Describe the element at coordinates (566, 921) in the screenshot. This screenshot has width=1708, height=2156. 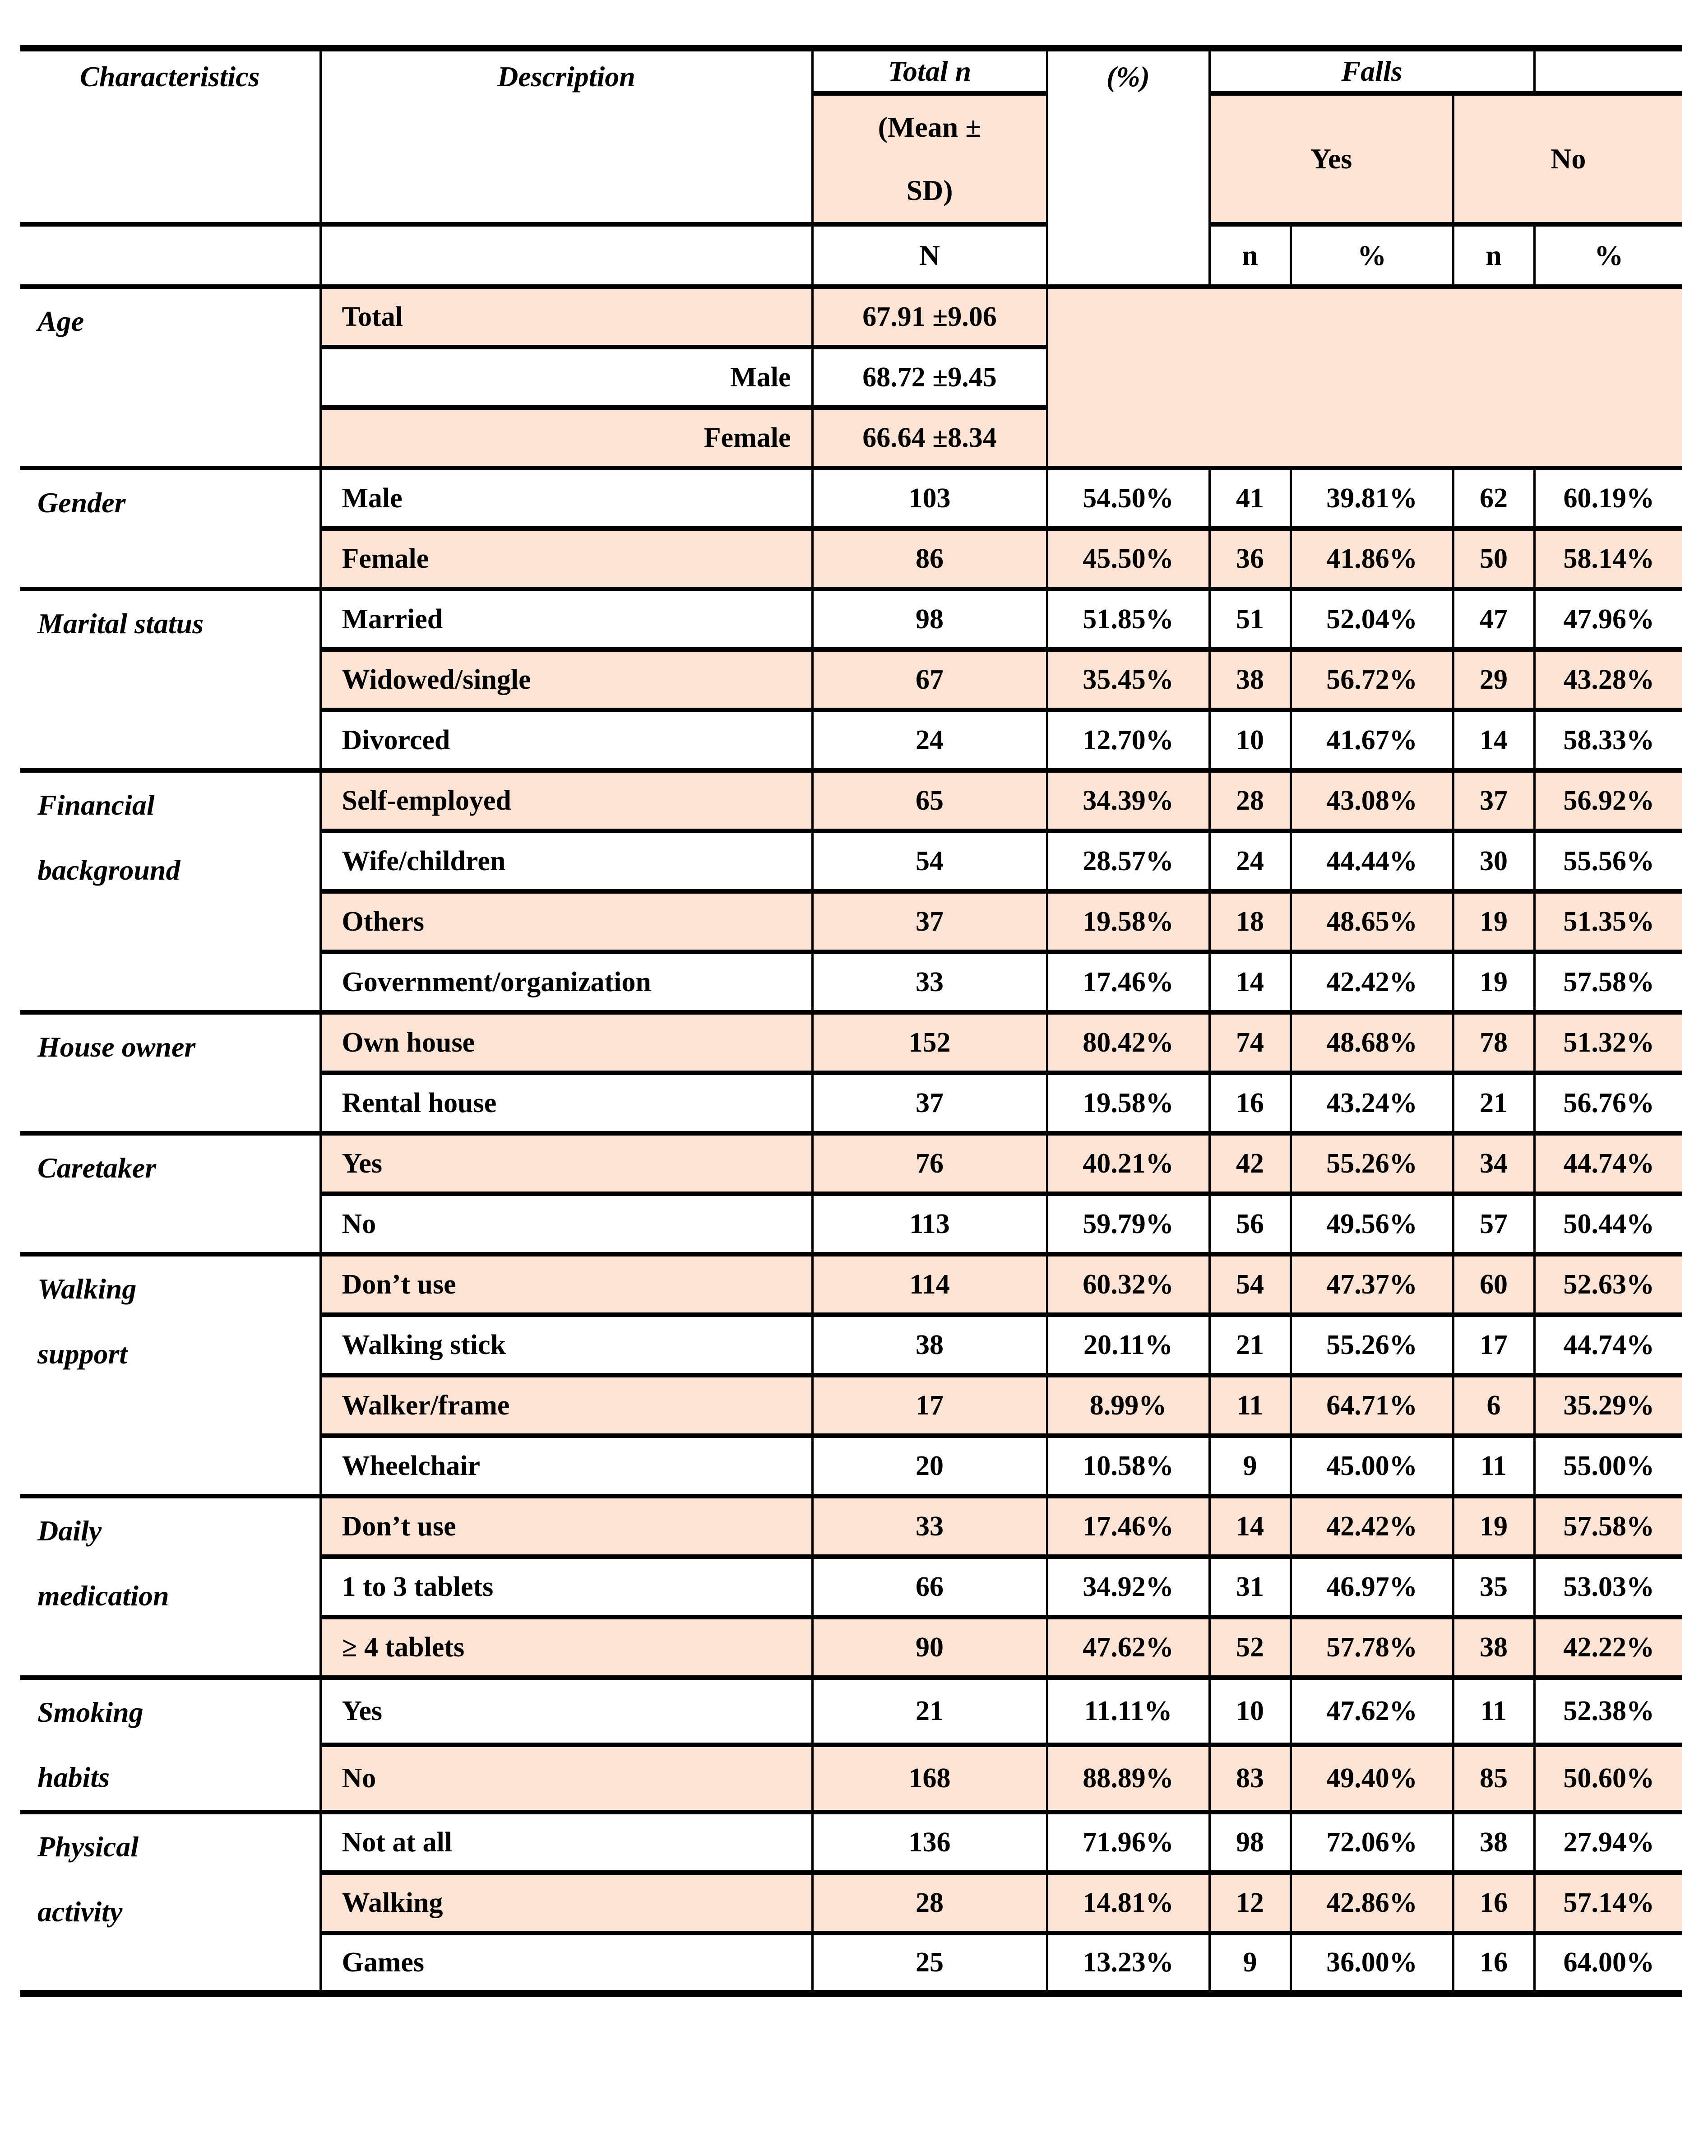
I see `description-cell: Others` at that location.